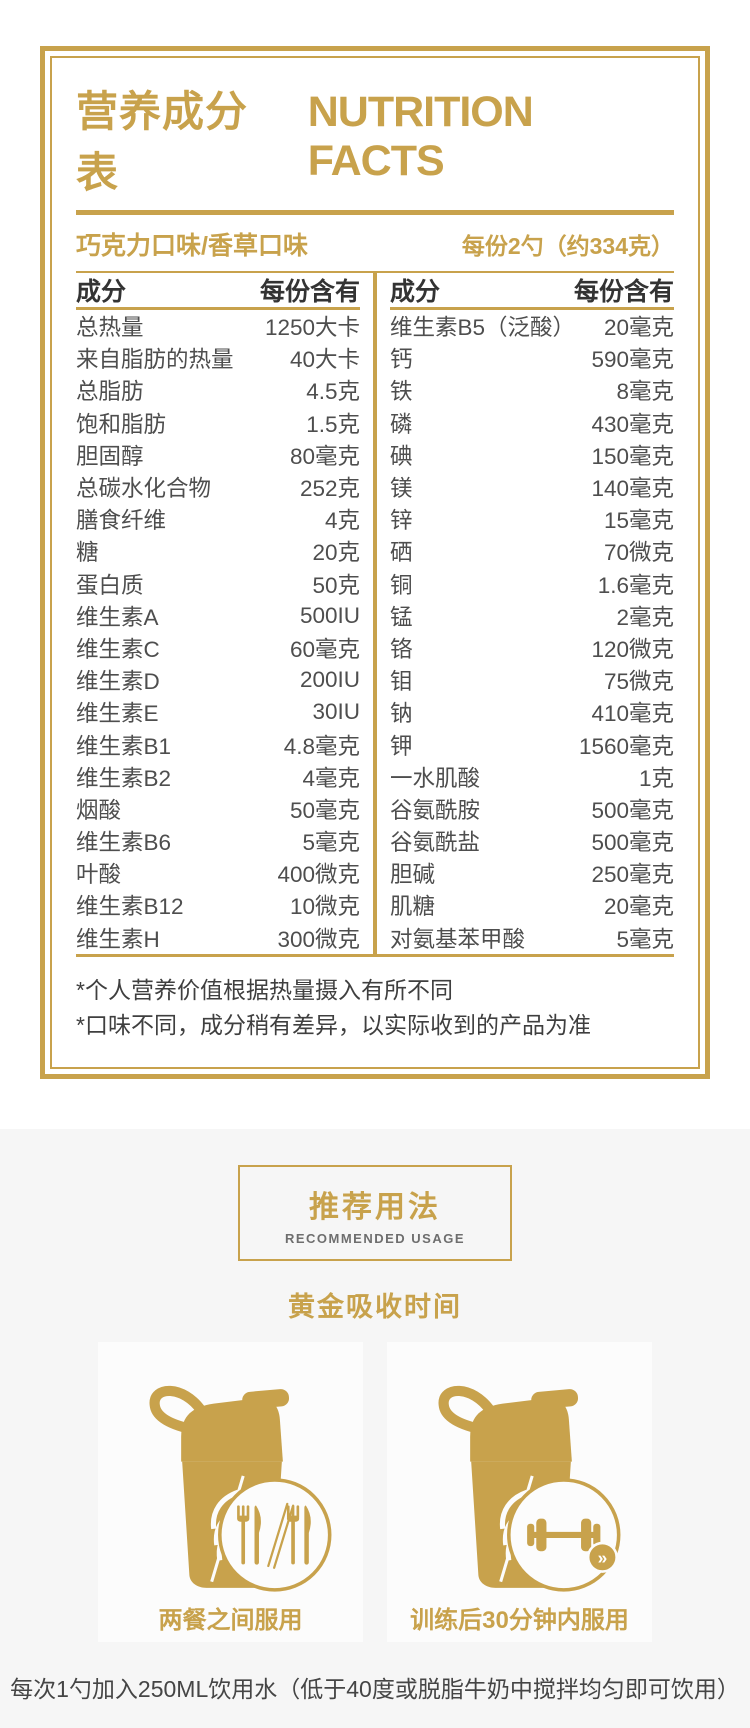 The height and width of the screenshot is (1728, 750). I want to click on ingredient-amount: 200IU, so click(329, 680).